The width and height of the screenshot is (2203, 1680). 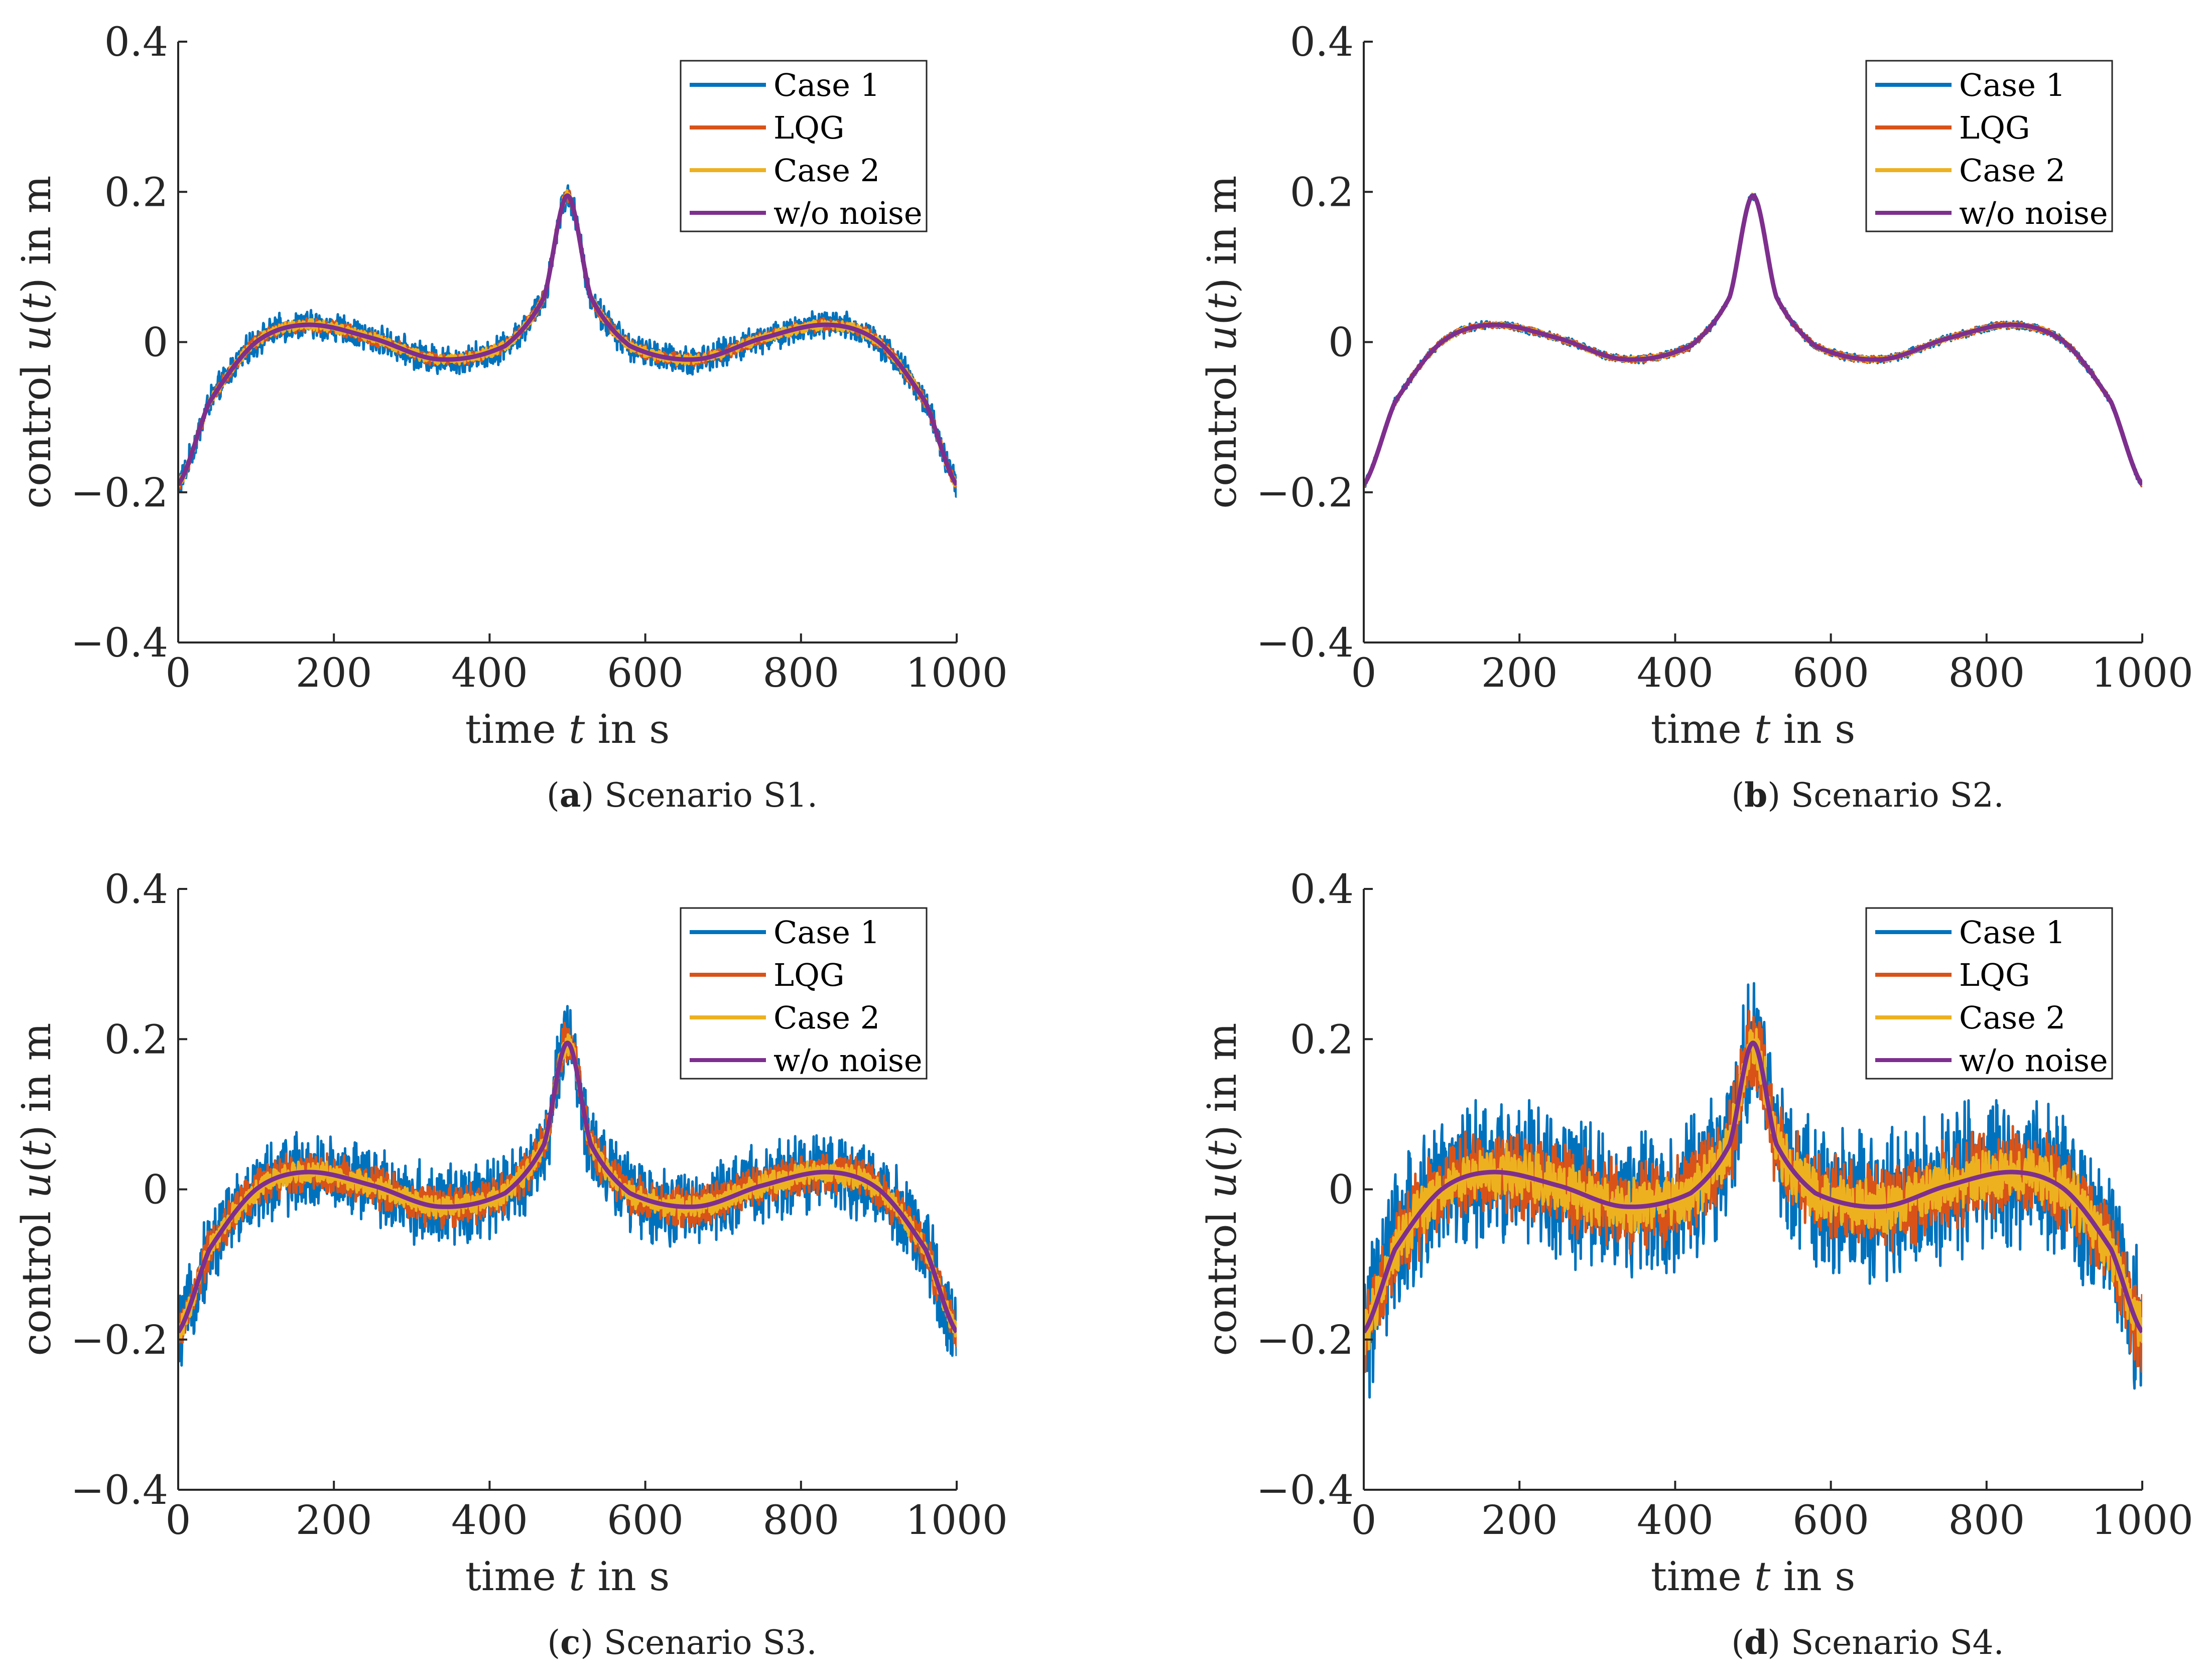 I want to click on caption-b: (b) Scenario S2., so click(x=1867, y=795).